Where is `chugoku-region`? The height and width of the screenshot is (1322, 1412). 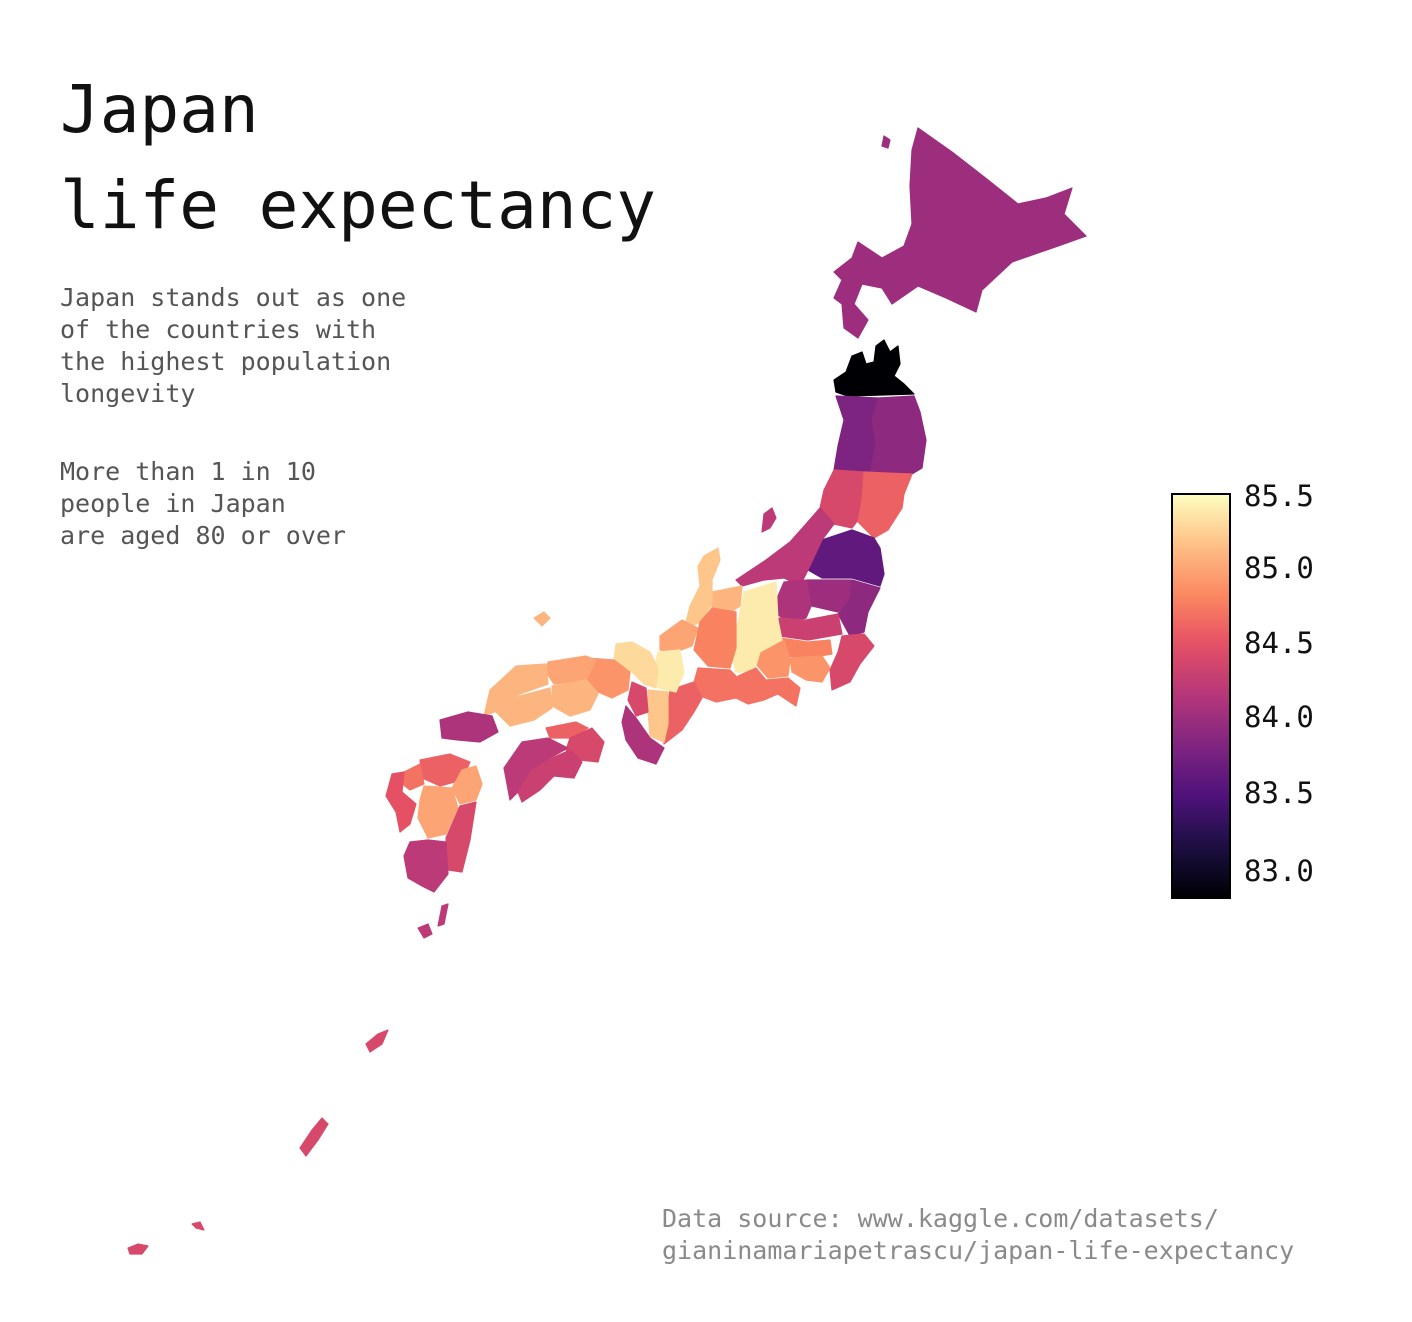
chugoku-region is located at coordinates (519, 677).